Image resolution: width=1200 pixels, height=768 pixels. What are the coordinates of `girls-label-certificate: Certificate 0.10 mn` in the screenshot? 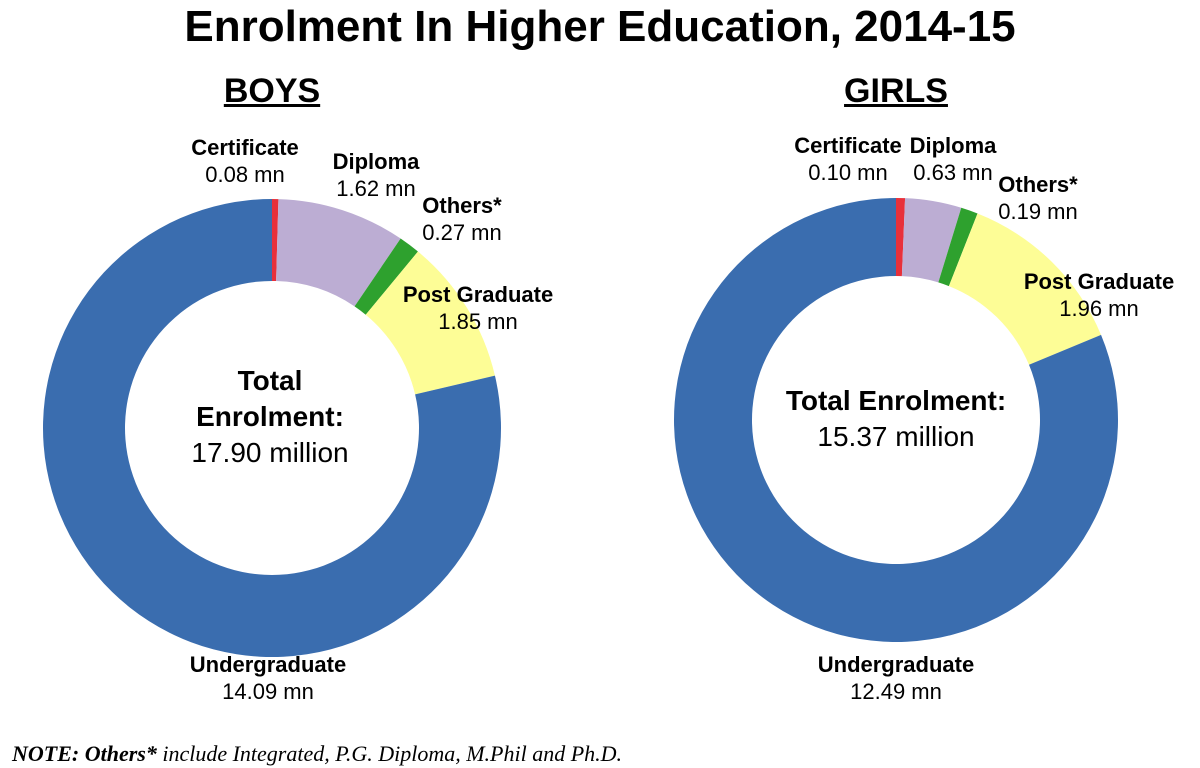 It's located at (848, 159).